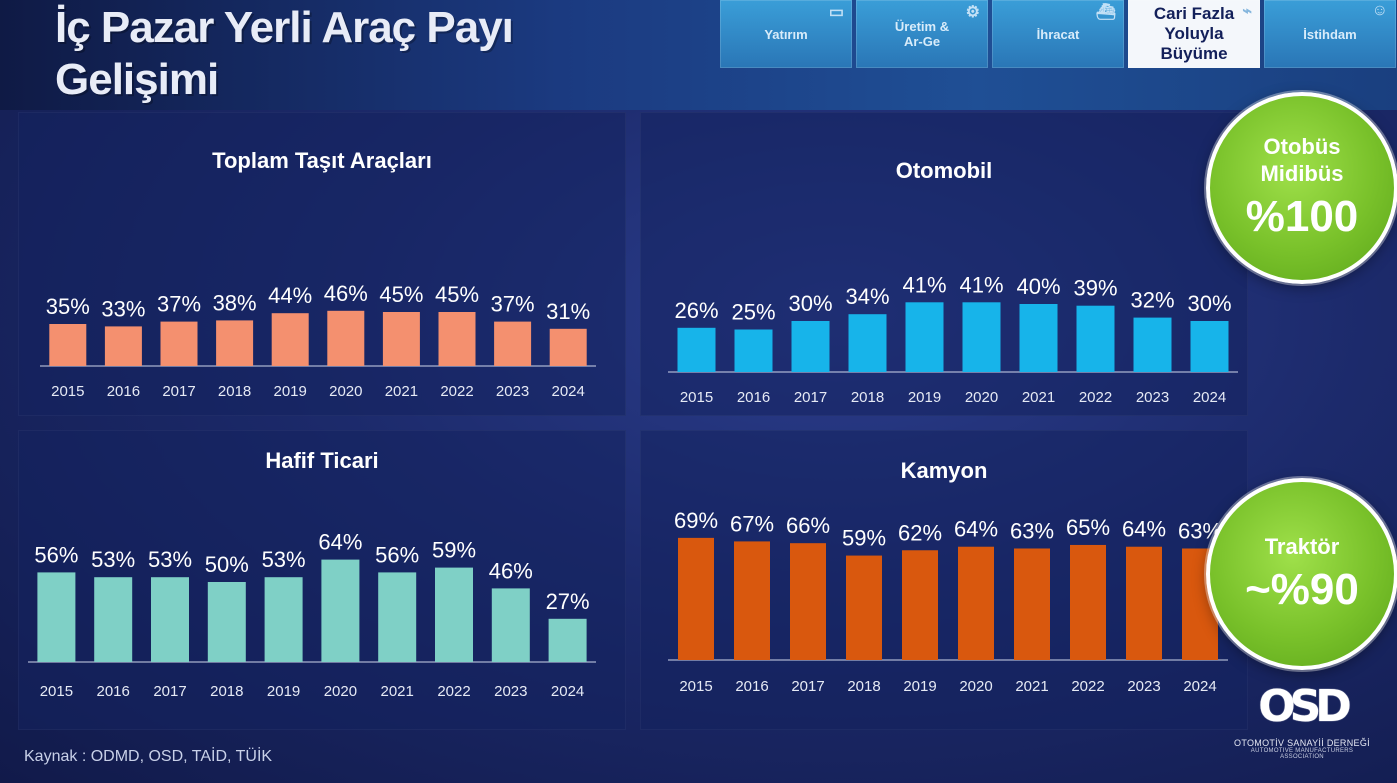 This screenshot has width=1397, height=783. What do you see at coordinates (512, 391) in the screenshot?
I see `tick-label-total-2023: 2023` at bounding box center [512, 391].